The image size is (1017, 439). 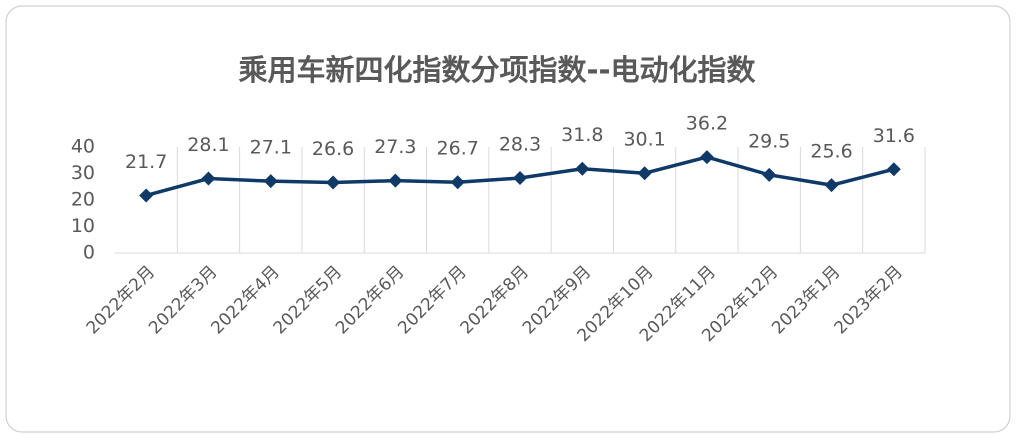 What do you see at coordinates (395, 147) in the screenshot?
I see `data-label: 27.3` at bounding box center [395, 147].